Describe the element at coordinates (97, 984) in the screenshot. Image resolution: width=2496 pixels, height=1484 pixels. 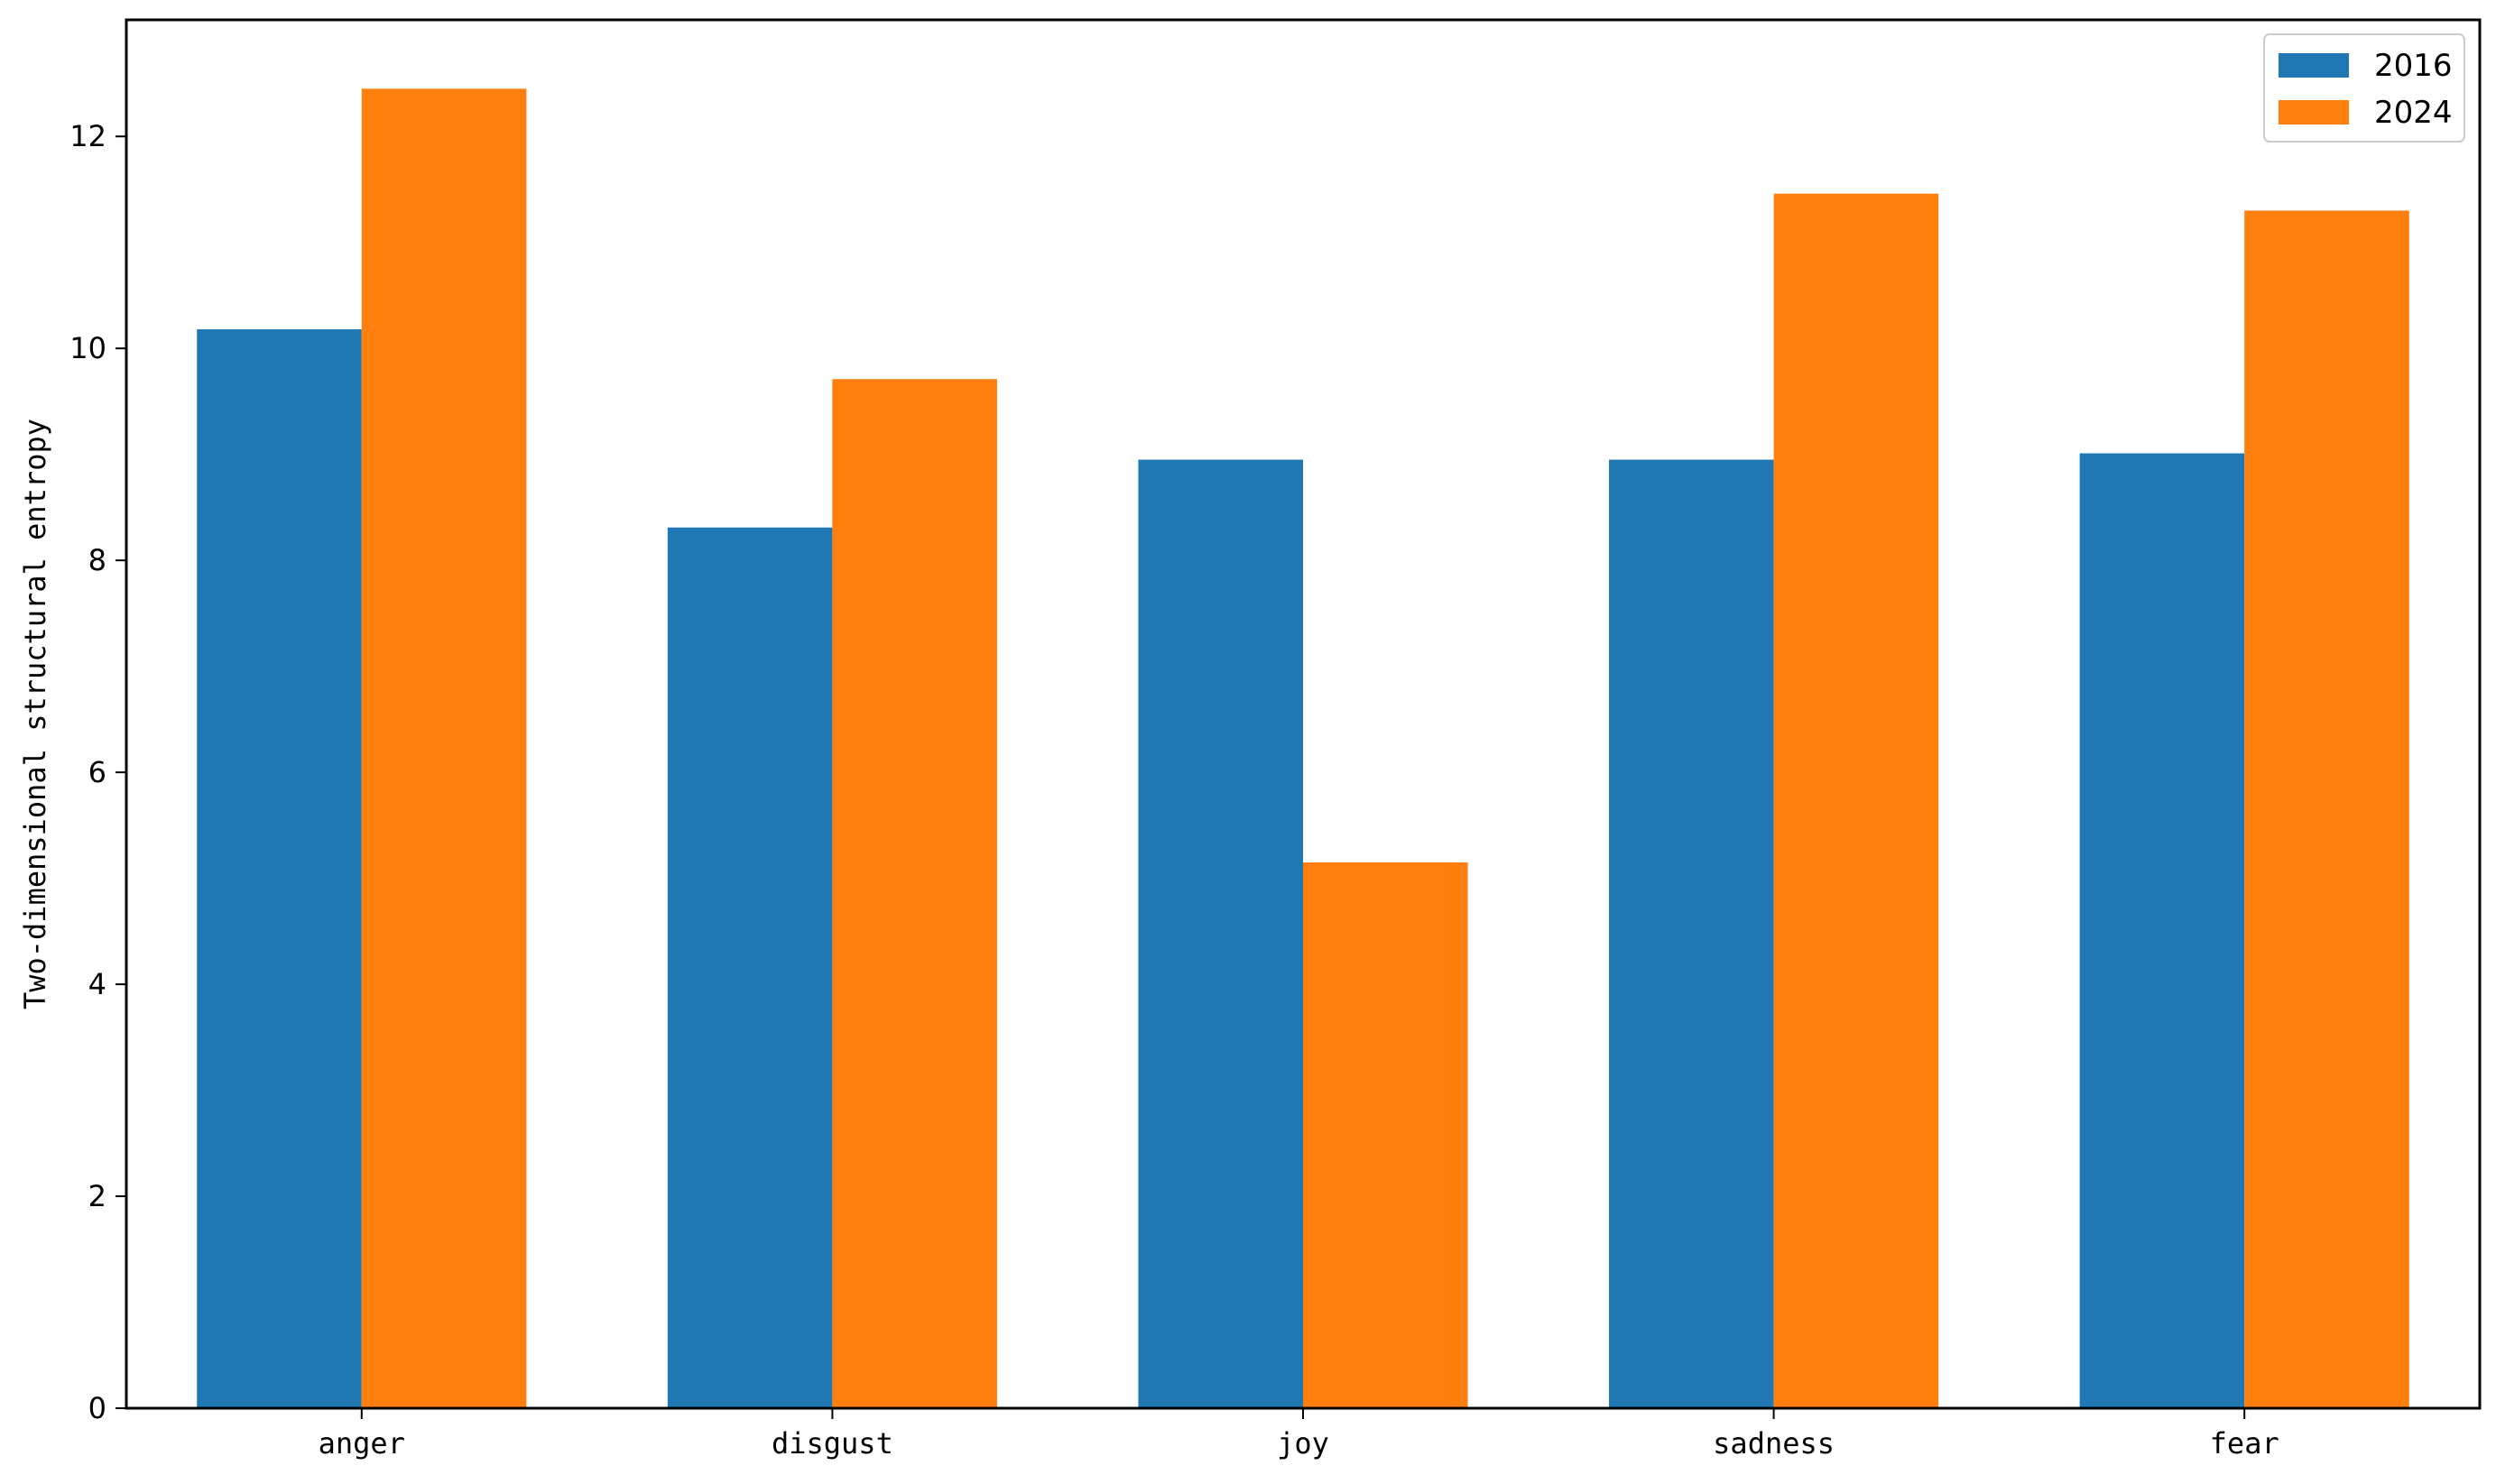
I see `y-tick-label: 4` at that location.